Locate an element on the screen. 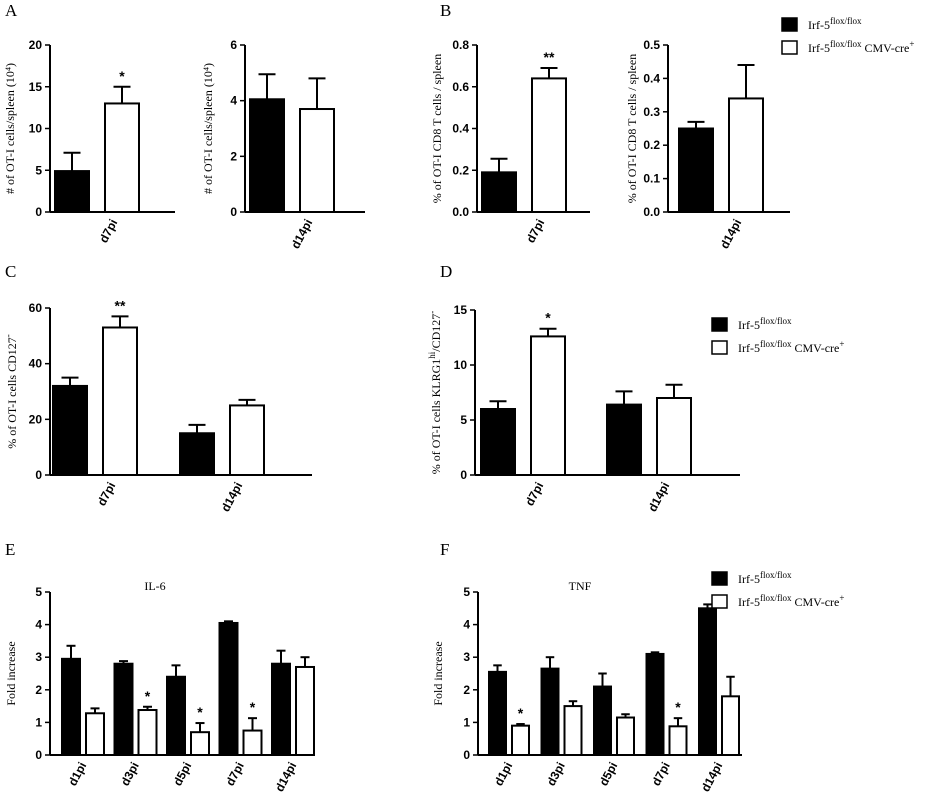  panel-letter: B is located at coordinates (445, 10).